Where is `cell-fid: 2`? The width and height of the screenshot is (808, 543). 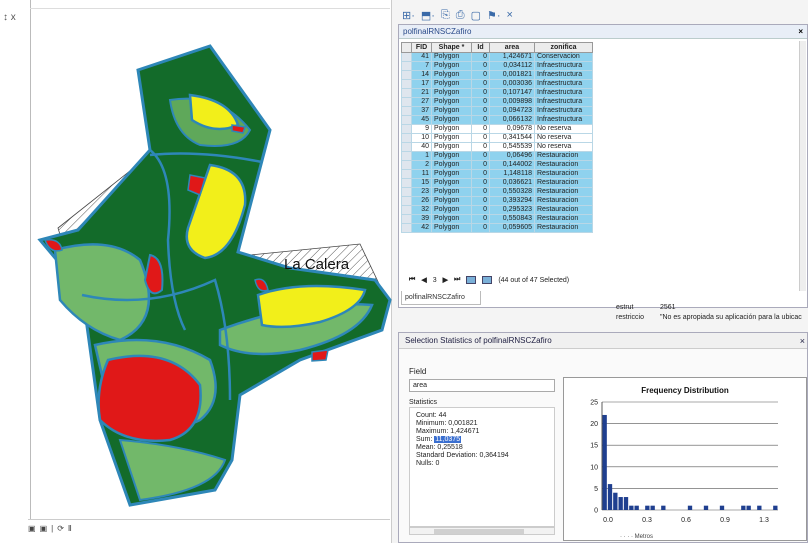
cell-fid: 2 is located at coordinates (421, 165).